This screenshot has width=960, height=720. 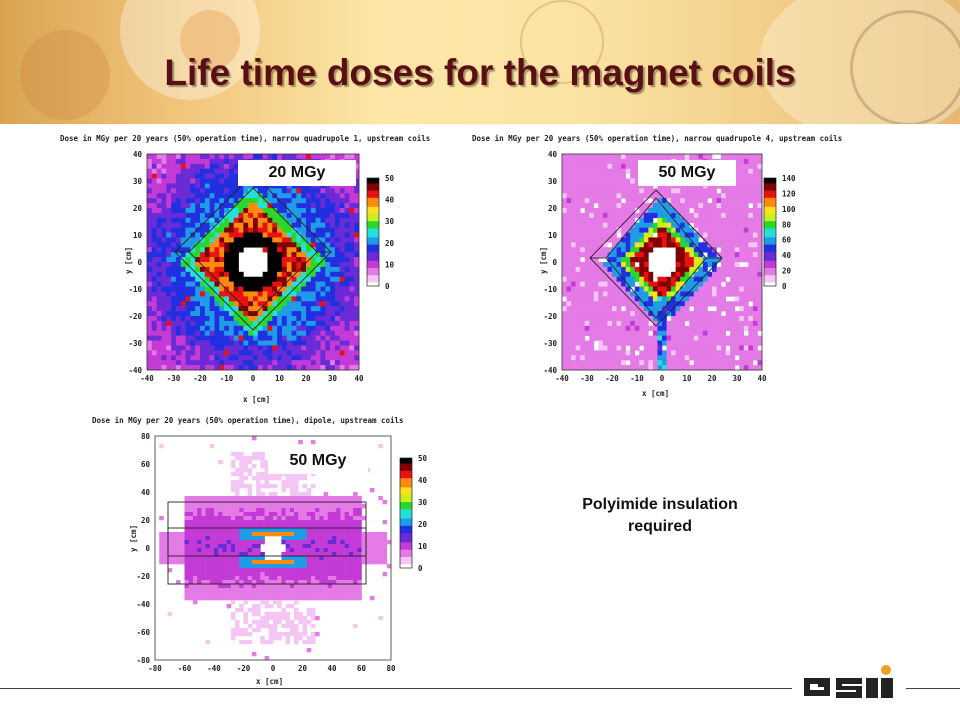 What do you see at coordinates (789, 178) in the screenshot?
I see `colorbar-tick-label: 140` at bounding box center [789, 178].